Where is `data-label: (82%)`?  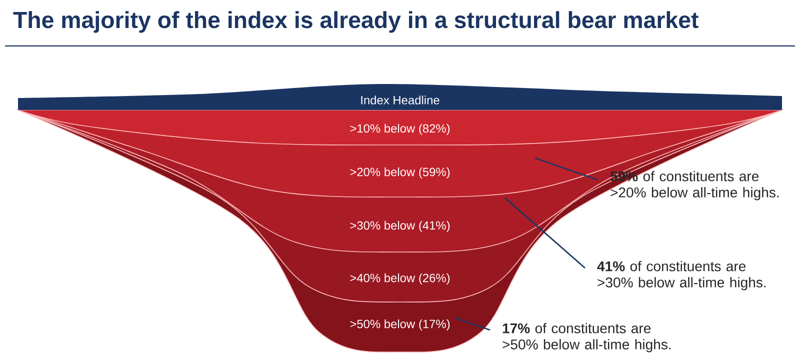 data-label: (82%) is located at coordinates (434, 130).